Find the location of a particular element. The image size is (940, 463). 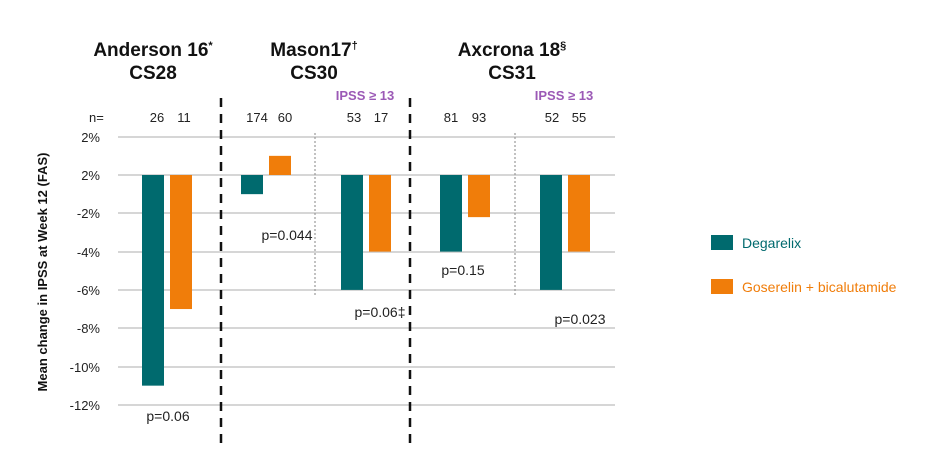

n-count: 53 is located at coordinates (354, 117).